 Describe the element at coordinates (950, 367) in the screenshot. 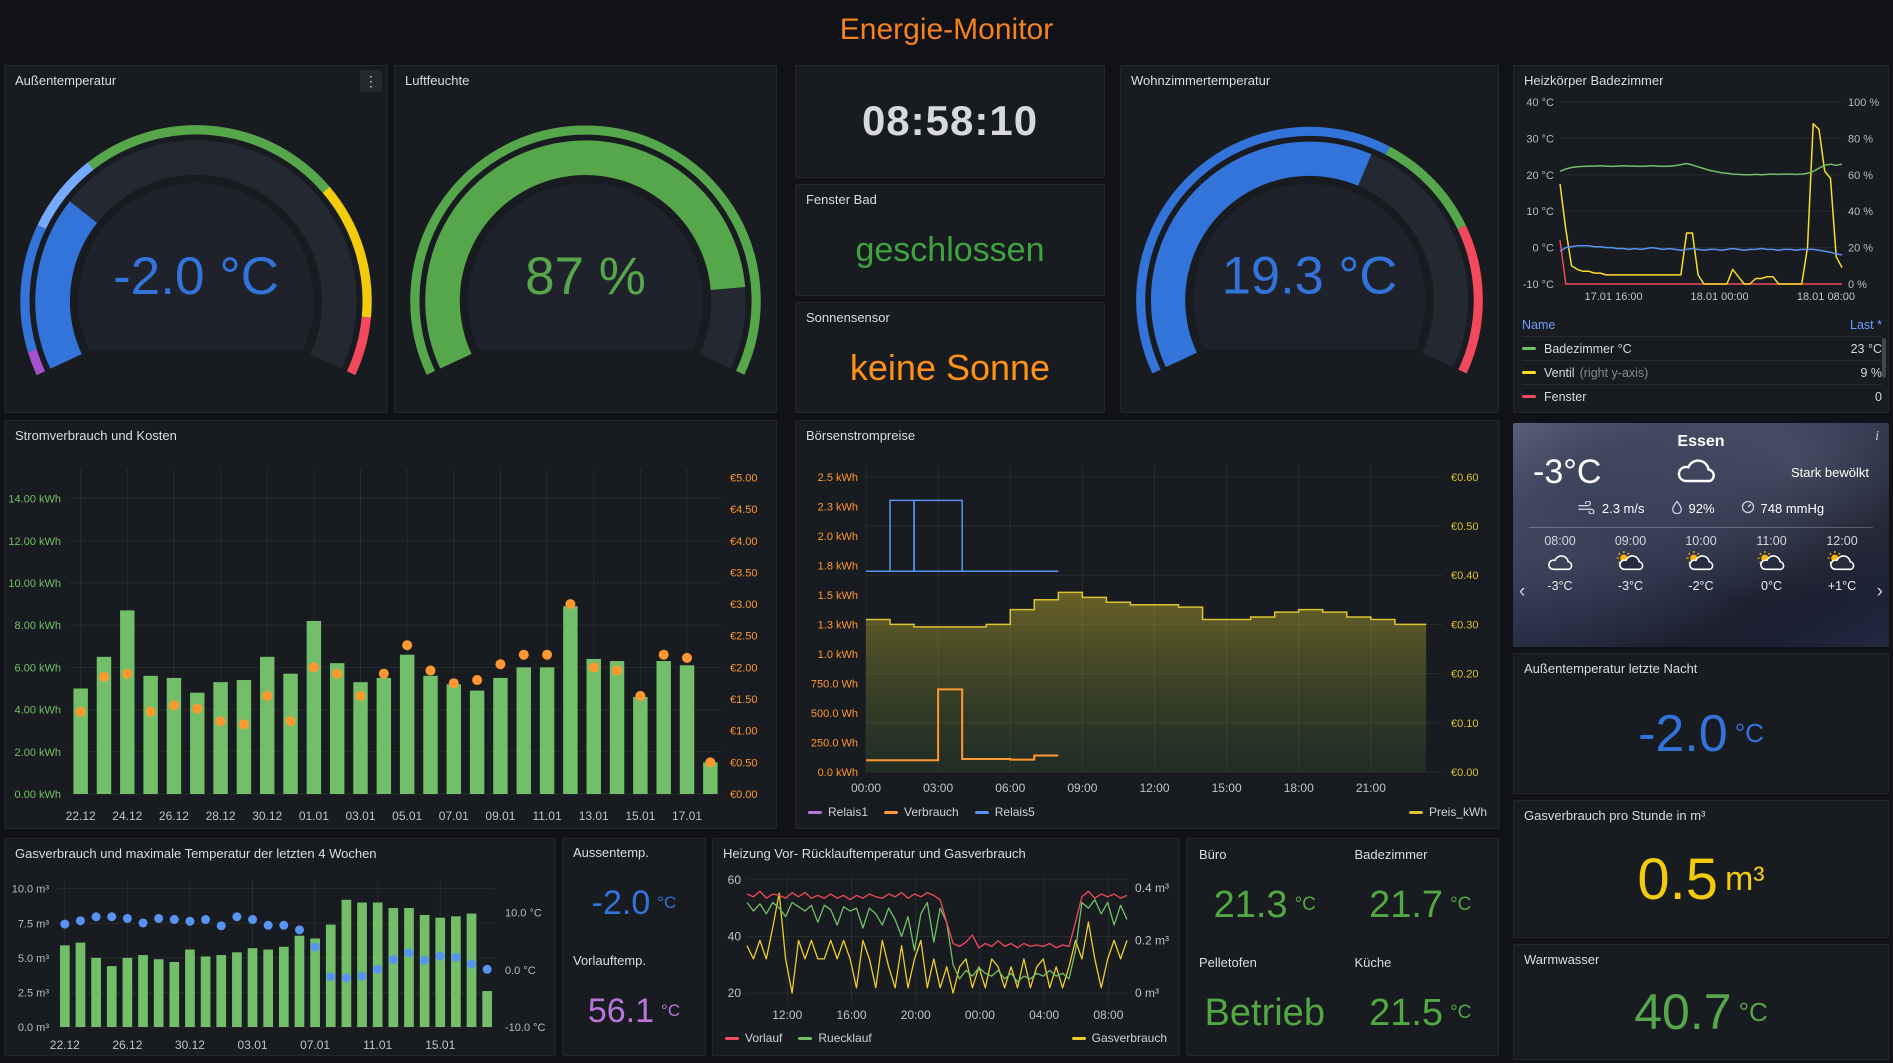

I see `sonnensensor-value: keine Sonne` at that location.